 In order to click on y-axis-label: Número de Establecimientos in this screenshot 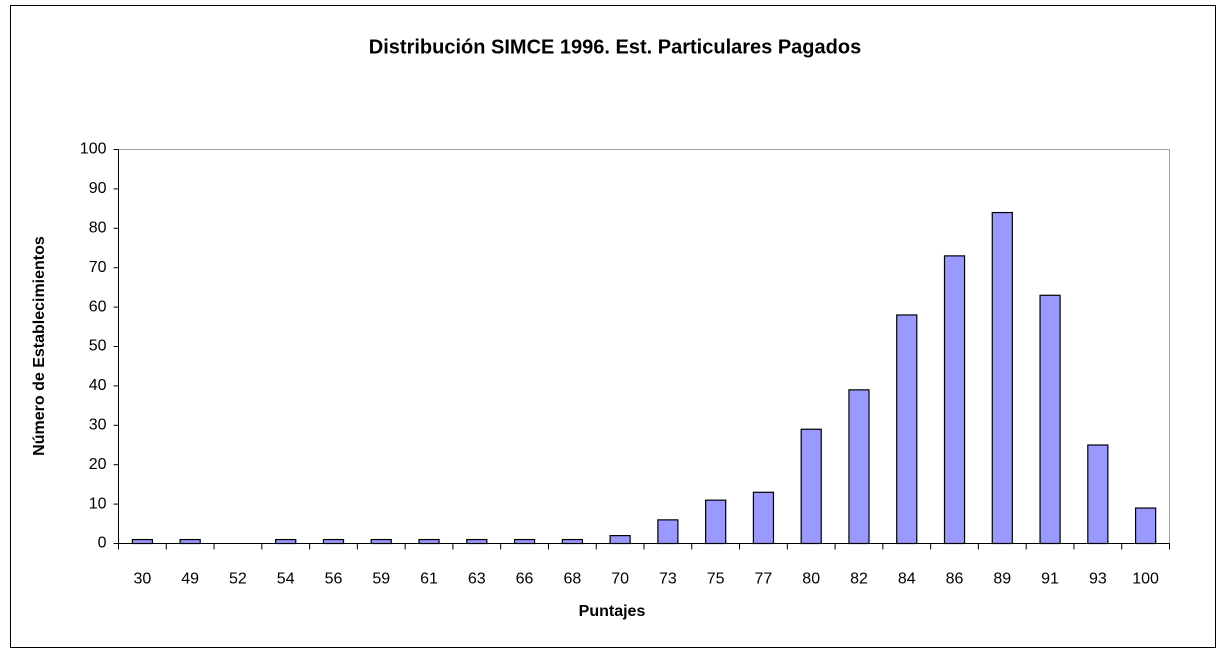, I will do `click(39, 346)`.